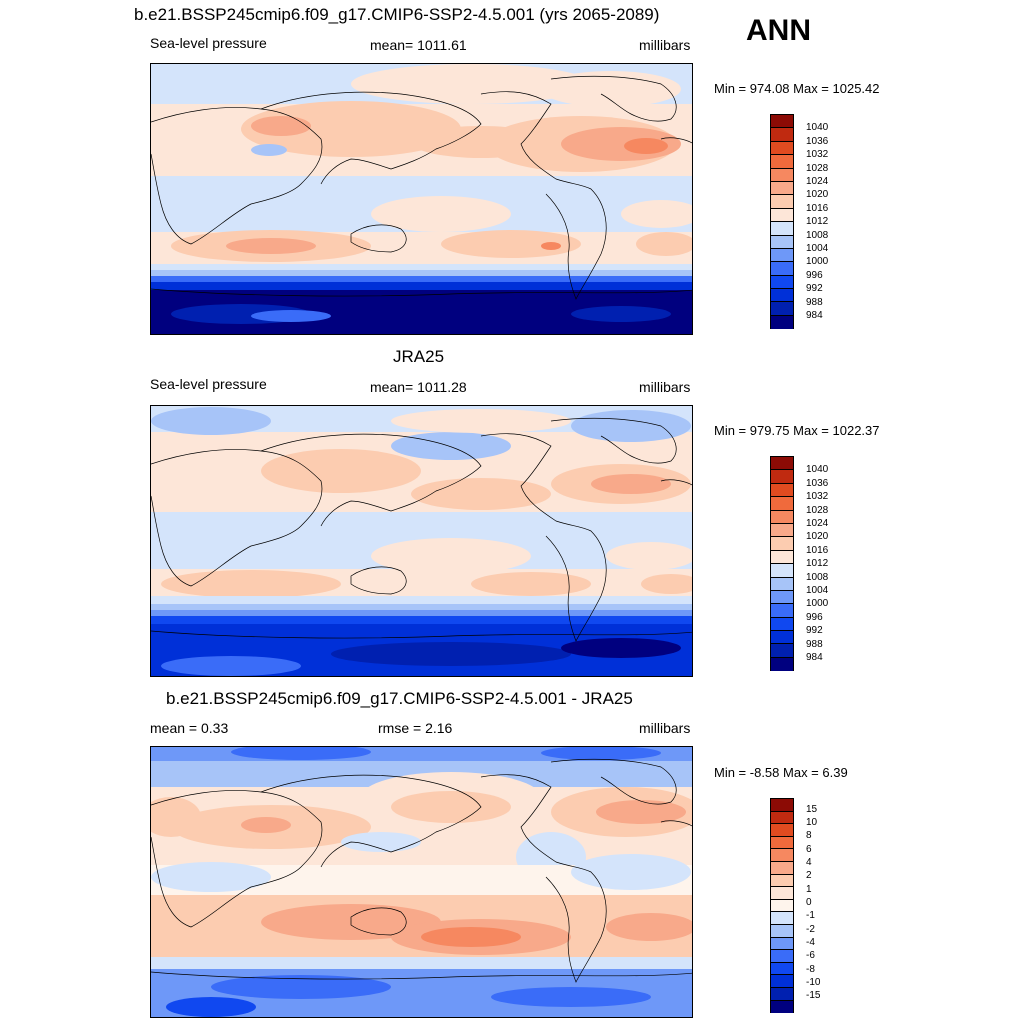 The image size is (1024, 1024). Describe the element at coordinates (814, 288) in the screenshot. I see `panel-1-colorbar-tick: 992` at that location.